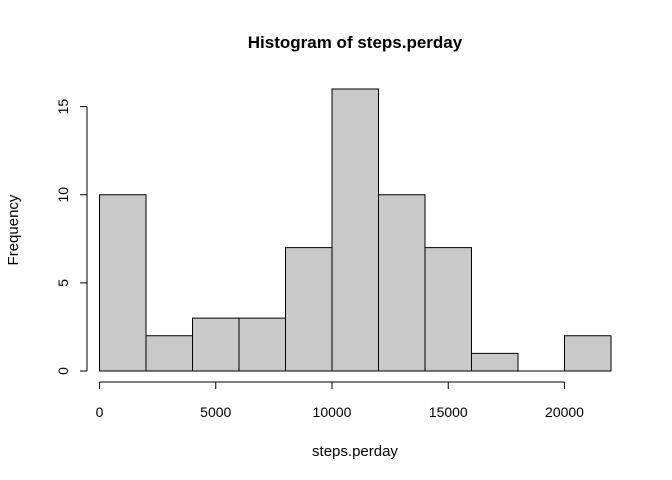 Image resolution: width=672 pixels, height=480 pixels. I want to click on y-axis-label: Frequency, so click(13, 229).